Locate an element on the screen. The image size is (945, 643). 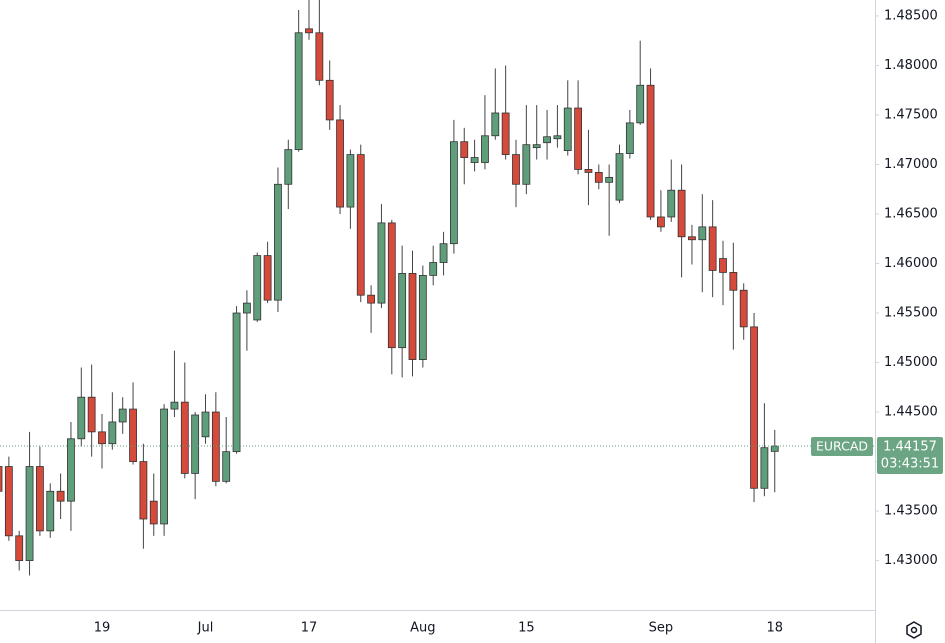
x-tick-label: 18 is located at coordinates (774, 628).